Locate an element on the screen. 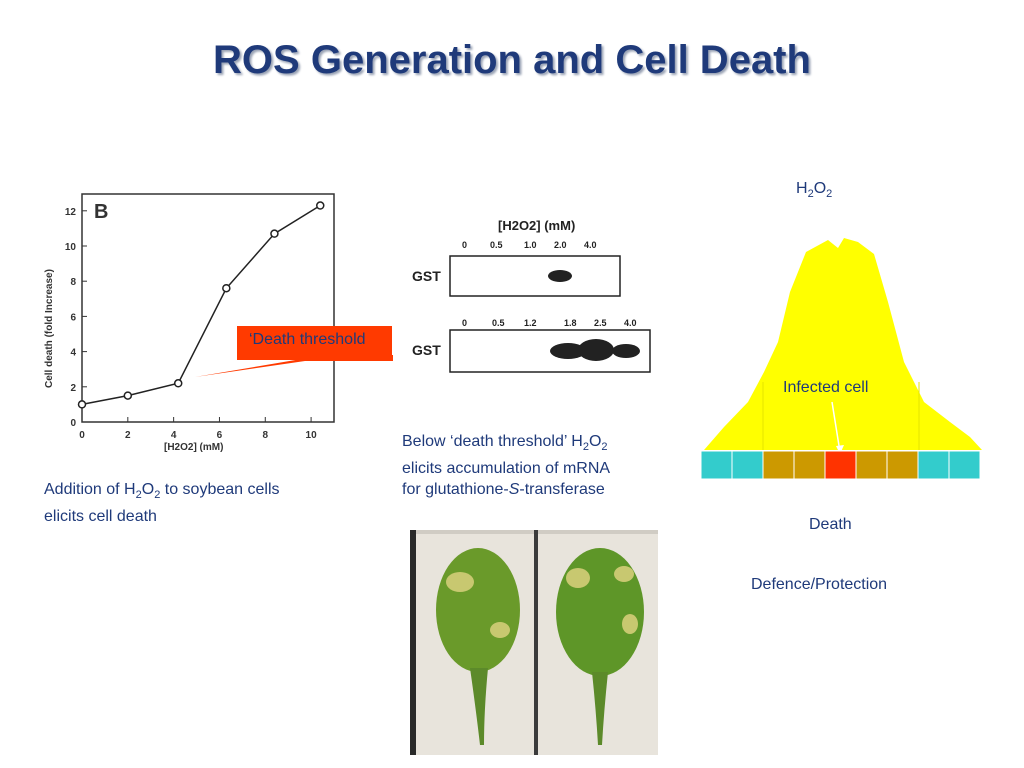 Image resolution: width=1024 pixels, height=768 pixels. blot-header: [H2O2] (mM) is located at coordinates (536, 225).